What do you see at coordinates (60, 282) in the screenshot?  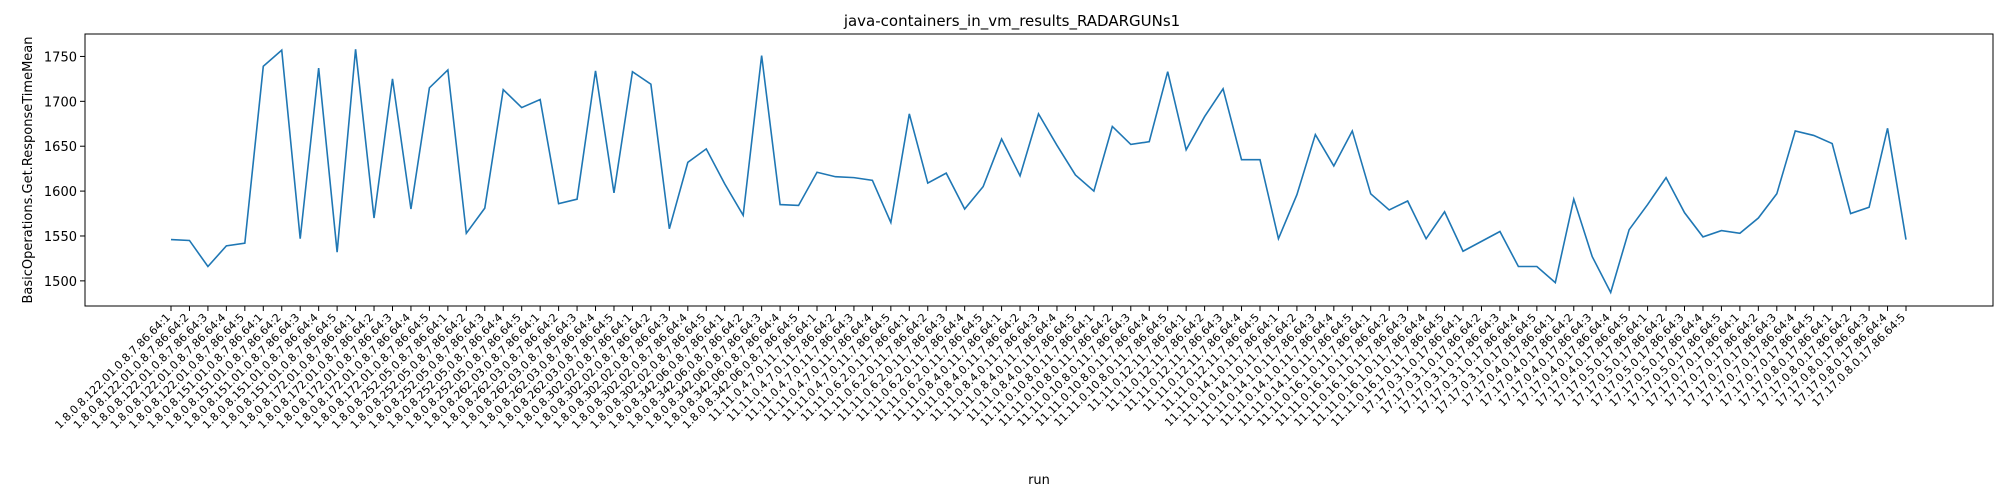 I see `y-tick-label: 1500` at bounding box center [60, 282].